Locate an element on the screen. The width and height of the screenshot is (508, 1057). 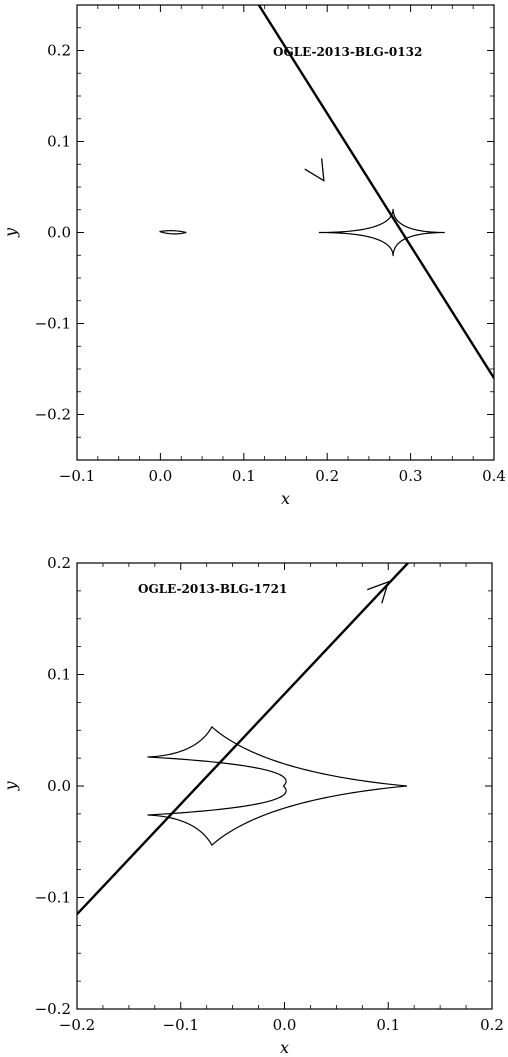
x-tick-label: 0.3 is located at coordinates (411, 476).